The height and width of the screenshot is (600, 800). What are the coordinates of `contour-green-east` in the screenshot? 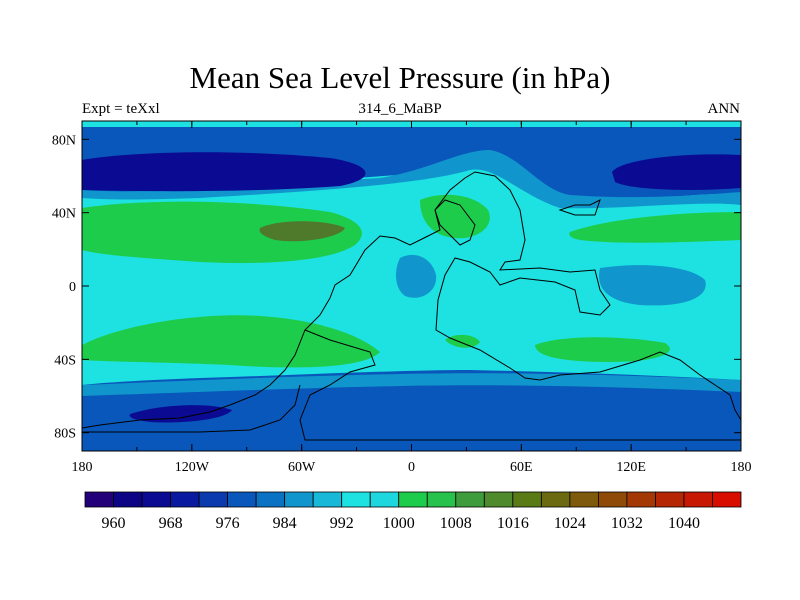 It's located at (655, 227).